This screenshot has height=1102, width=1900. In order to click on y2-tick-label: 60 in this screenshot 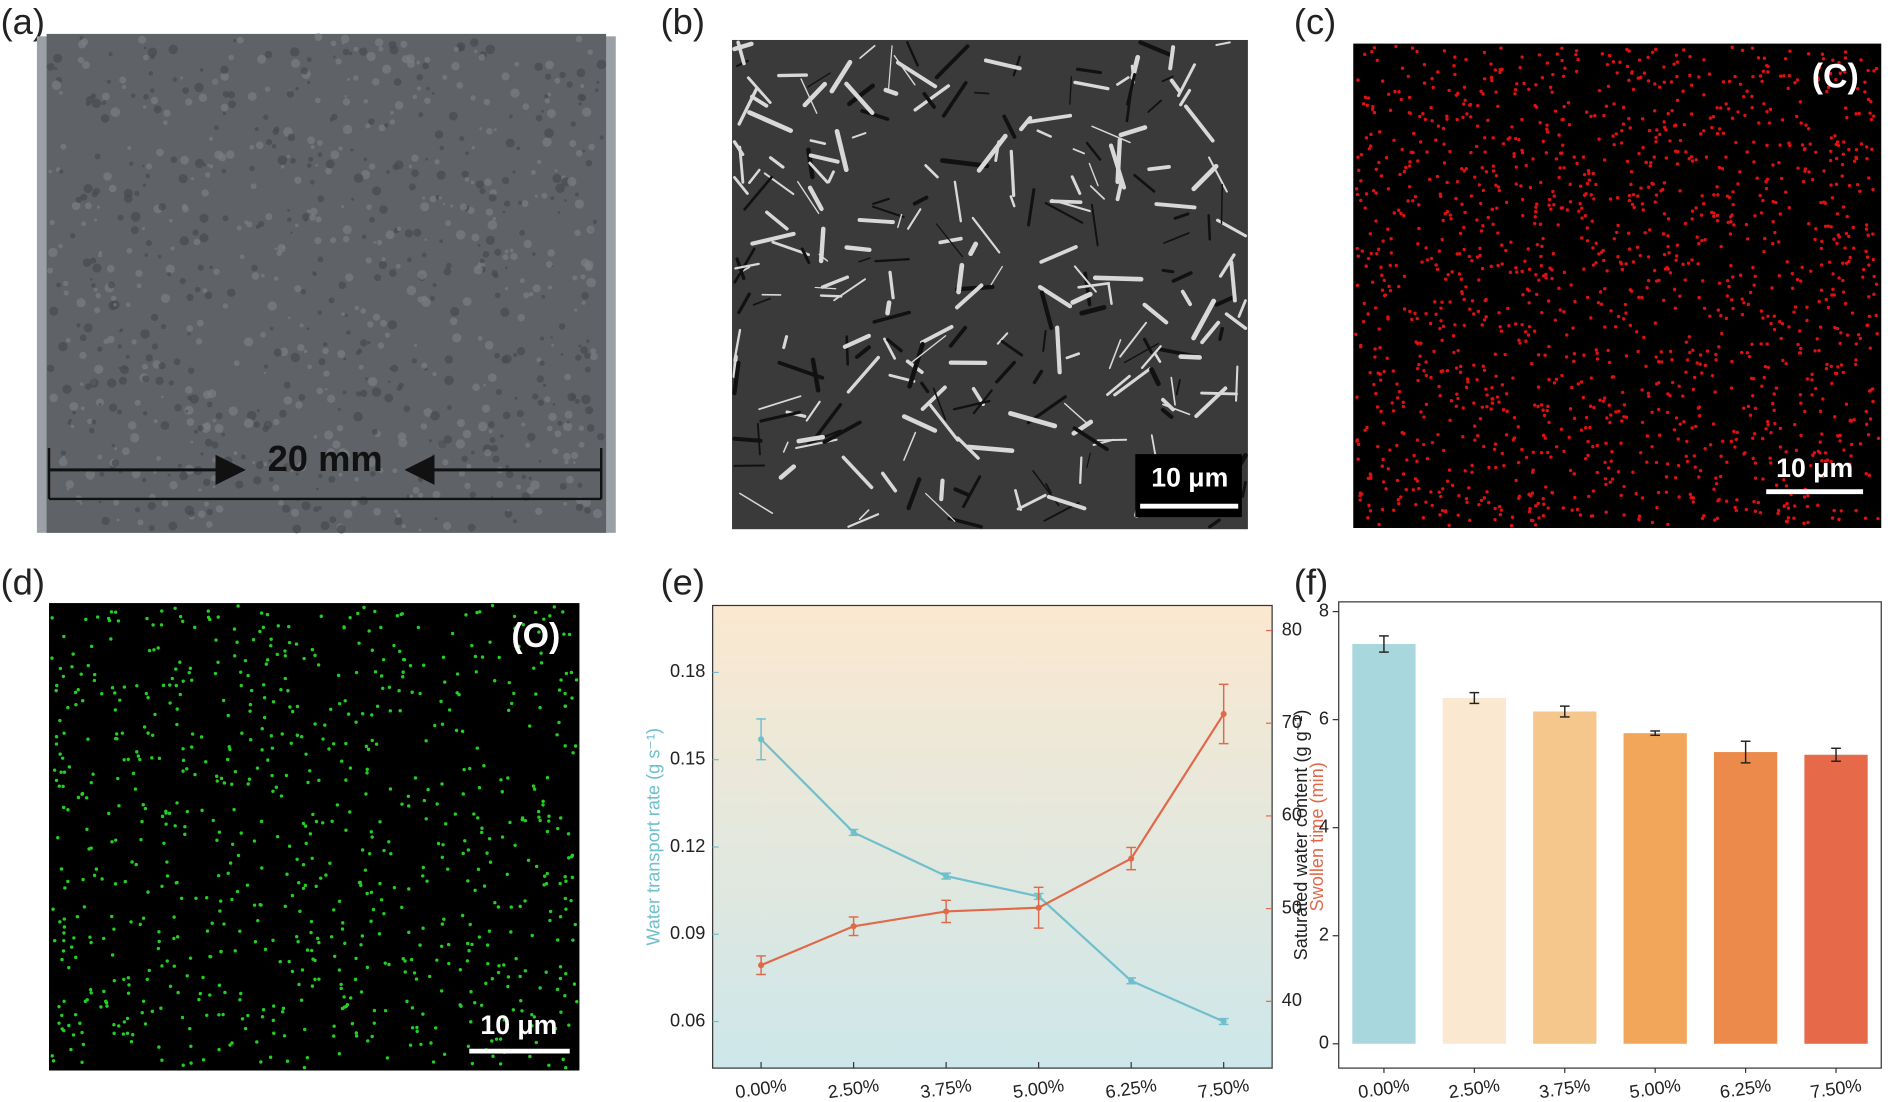, I will do `click(1292, 815)`.